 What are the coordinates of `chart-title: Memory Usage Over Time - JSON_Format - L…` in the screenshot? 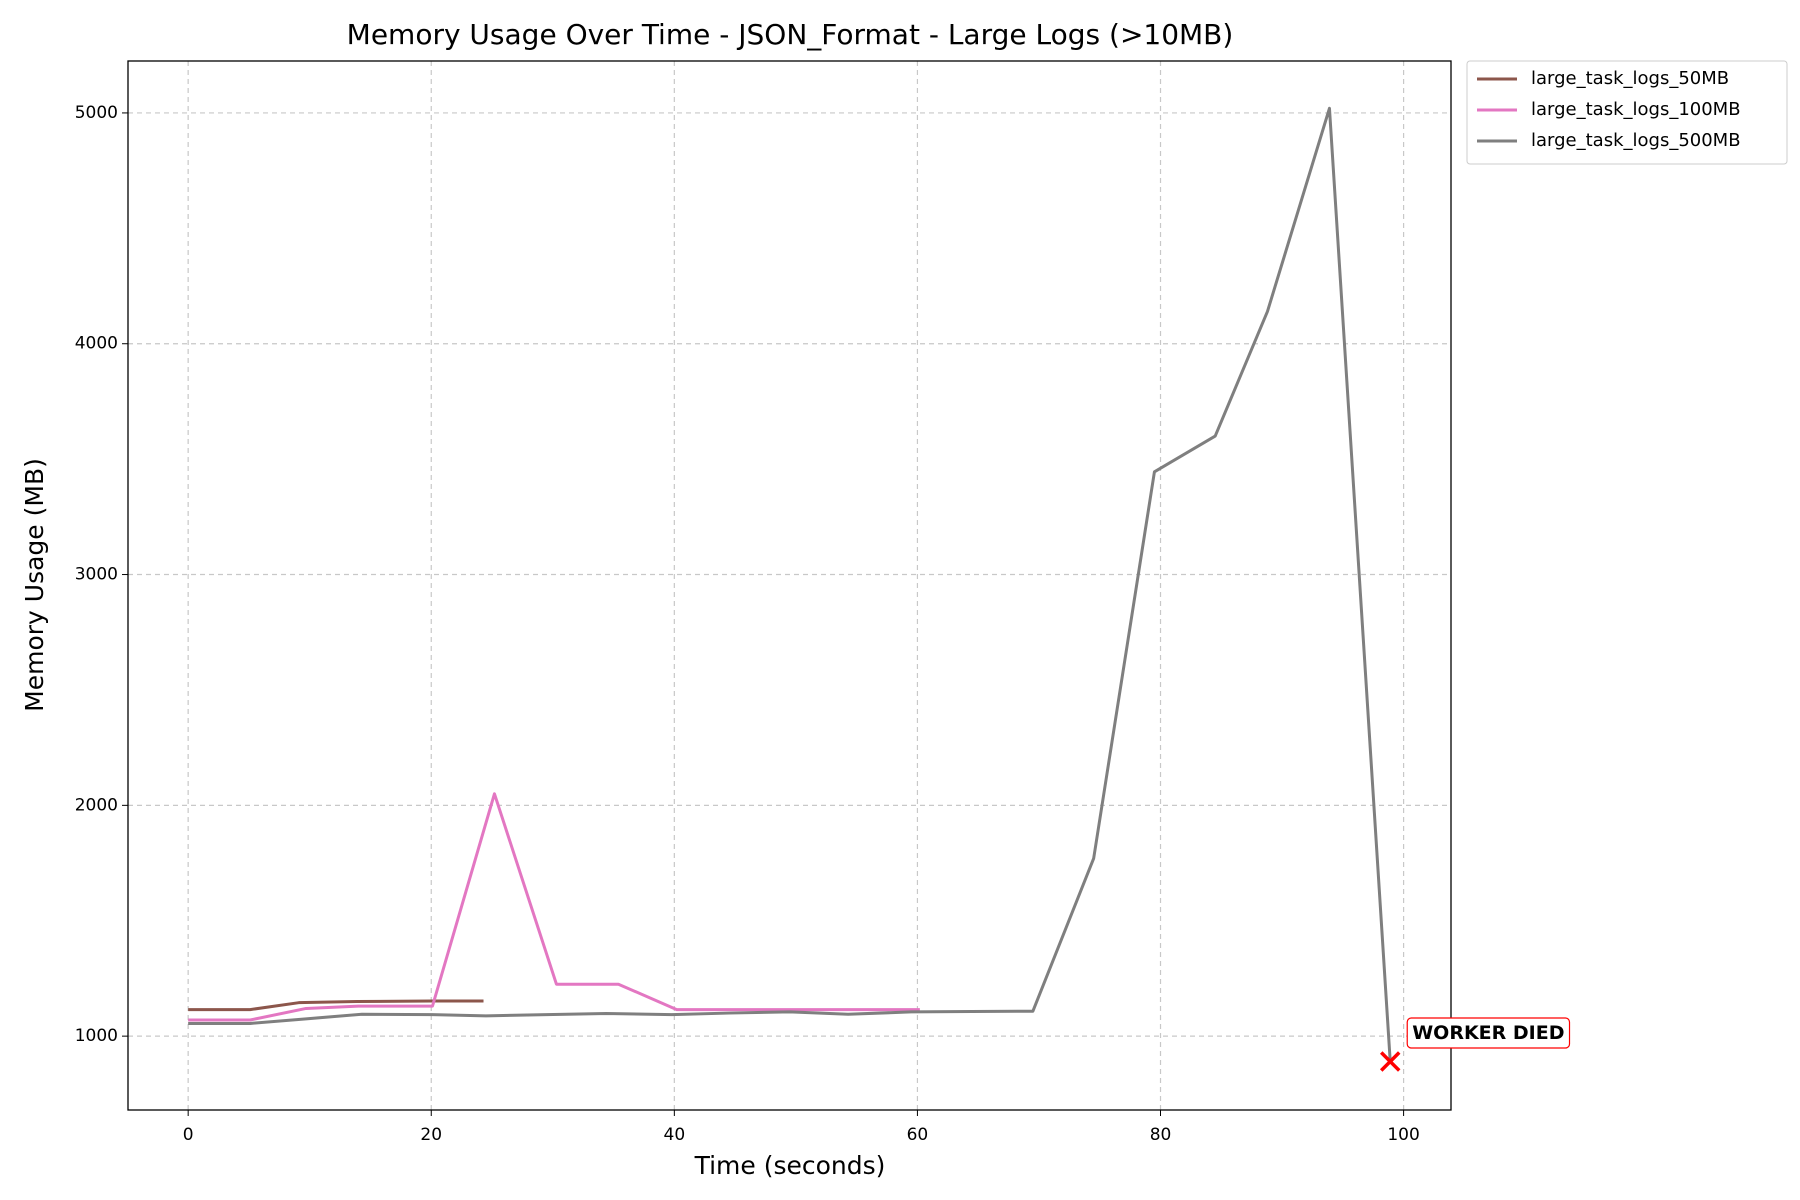 It's located at (790, 34).